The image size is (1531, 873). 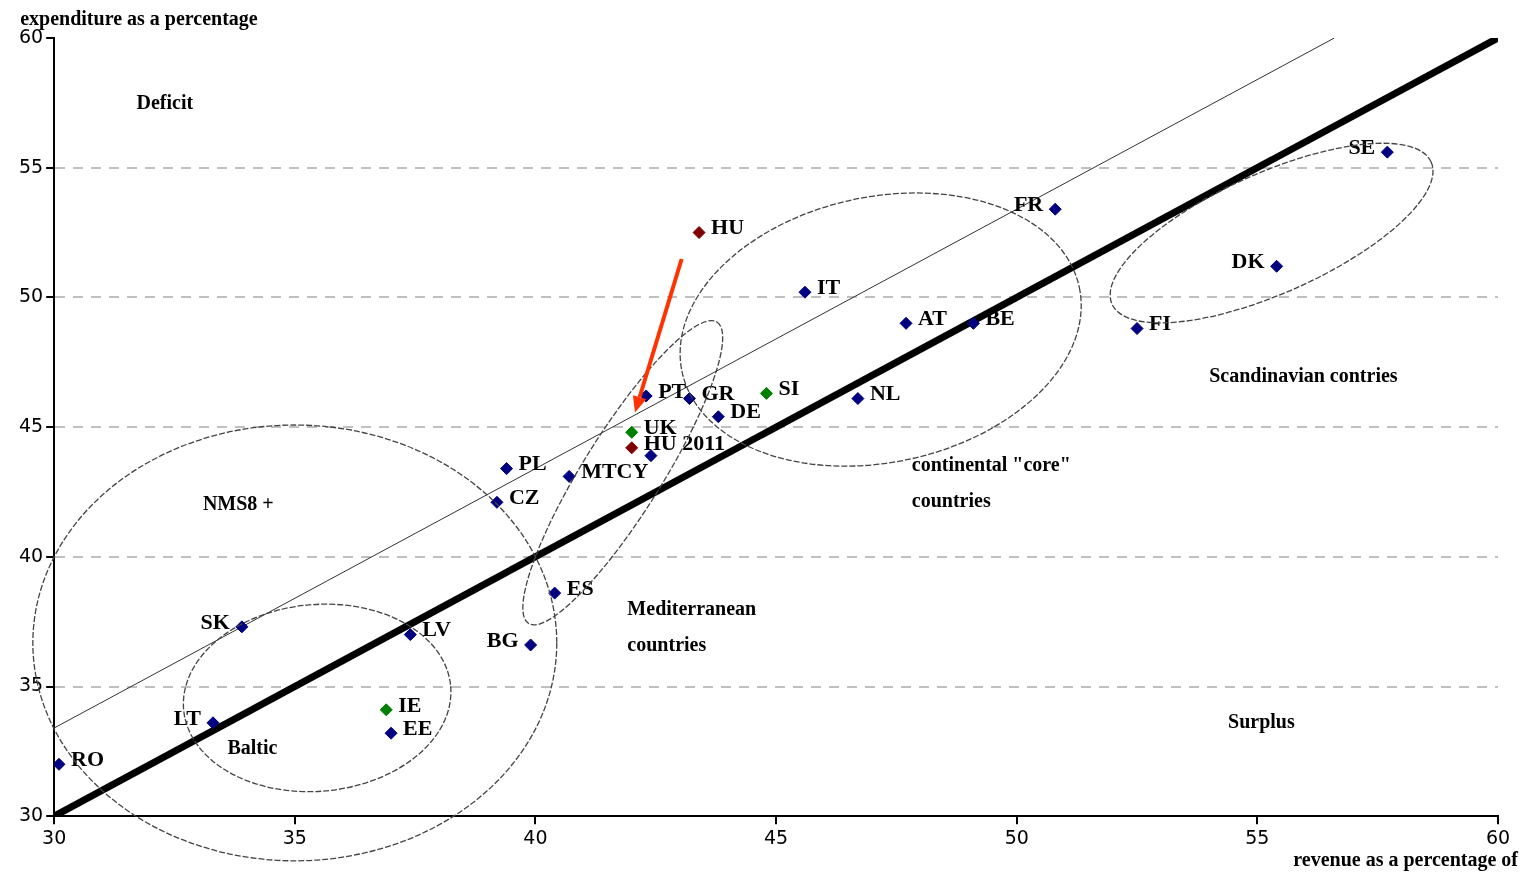 What do you see at coordinates (692, 626) in the screenshot?
I see `annotation: Mediterranean countries` at bounding box center [692, 626].